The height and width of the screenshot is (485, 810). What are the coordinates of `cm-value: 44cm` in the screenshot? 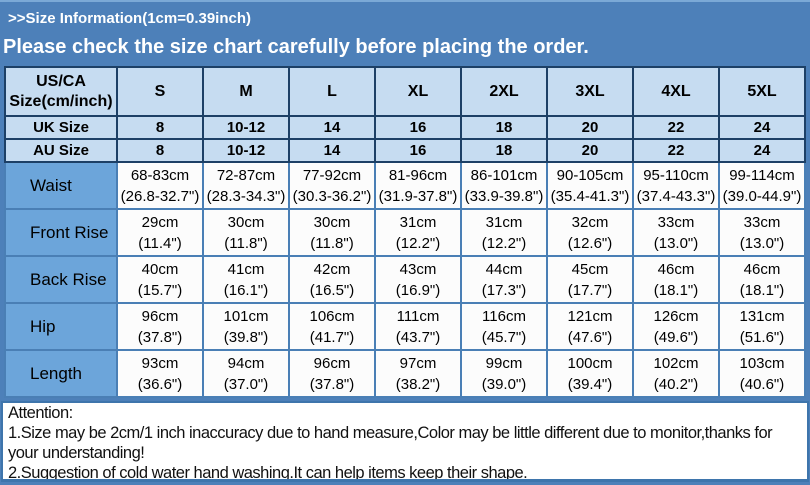 It's located at (504, 269).